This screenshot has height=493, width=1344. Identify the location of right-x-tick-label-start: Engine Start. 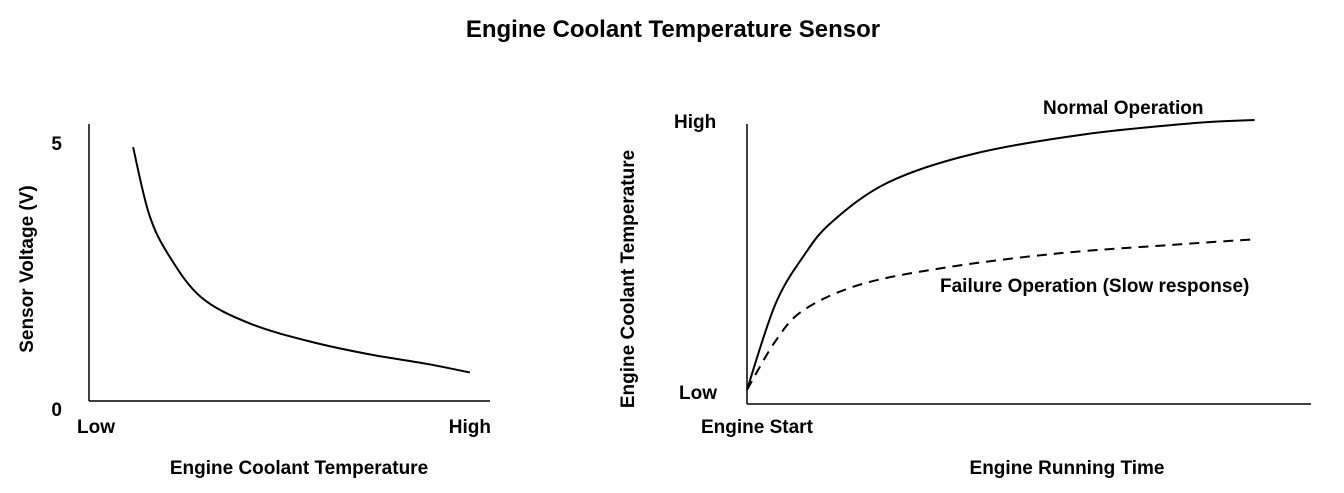
(757, 427).